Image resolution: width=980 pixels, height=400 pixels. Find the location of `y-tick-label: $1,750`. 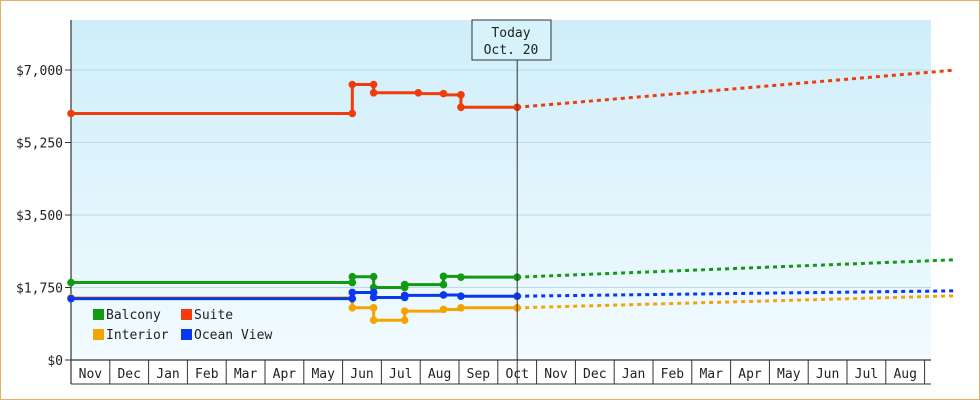

y-tick-label: $1,750 is located at coordinates (39, 289).